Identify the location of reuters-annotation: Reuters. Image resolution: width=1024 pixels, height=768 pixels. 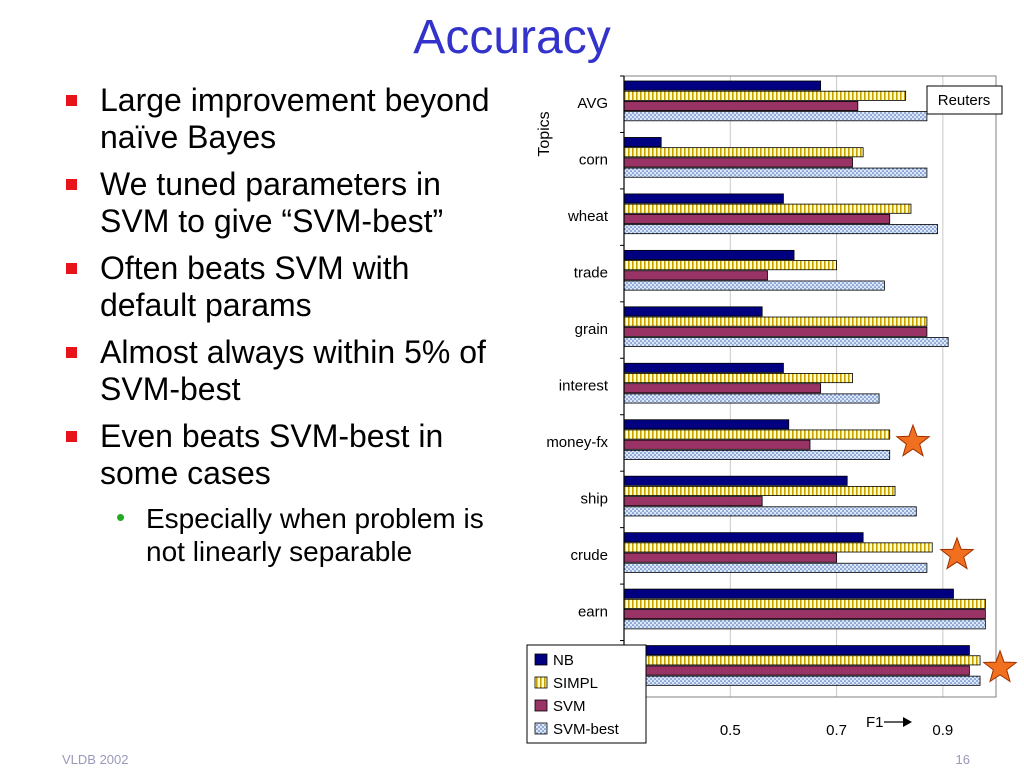
(964, 100).